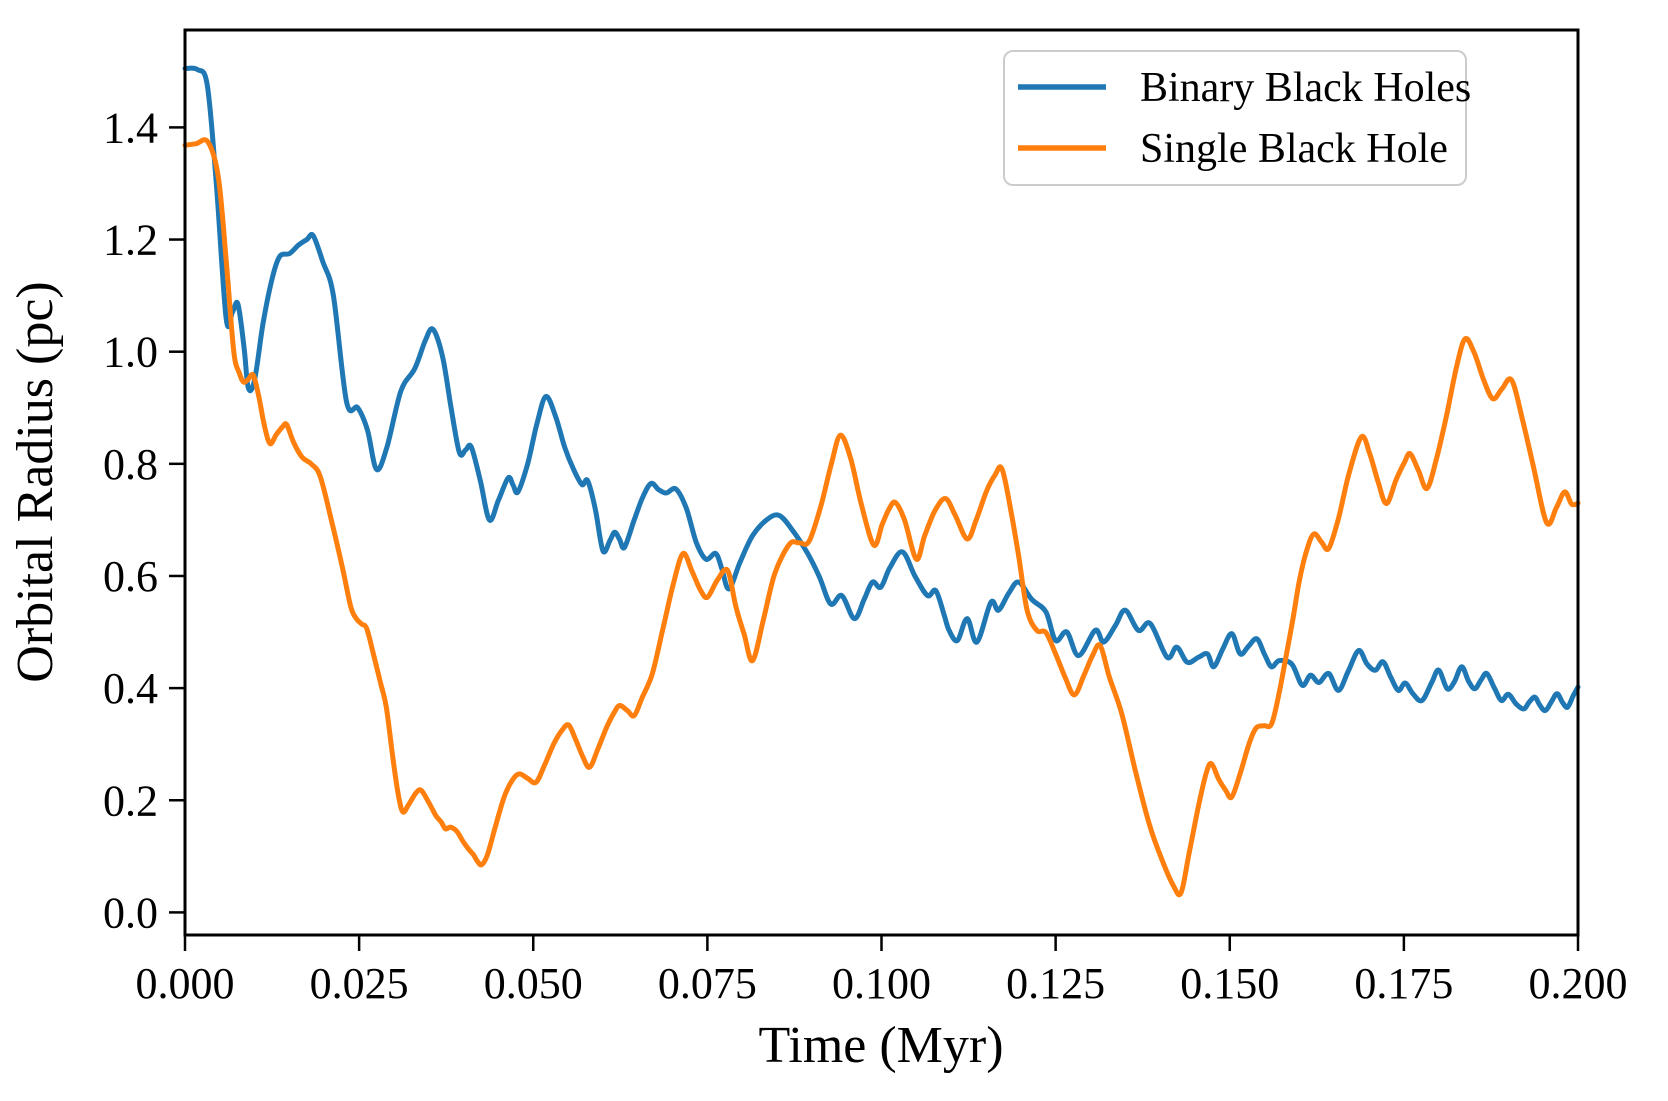 Image resolution: width=1668 pixels, height=1101 pixels. What do you see at coordinates (130, 800) in the screenshot?
I see `y-tick-label: 0.2` at bounding box center [130, 800].